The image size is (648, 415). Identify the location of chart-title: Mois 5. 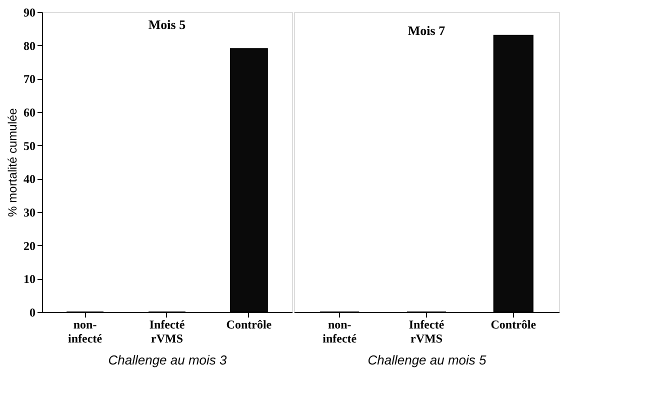
(167, 24).